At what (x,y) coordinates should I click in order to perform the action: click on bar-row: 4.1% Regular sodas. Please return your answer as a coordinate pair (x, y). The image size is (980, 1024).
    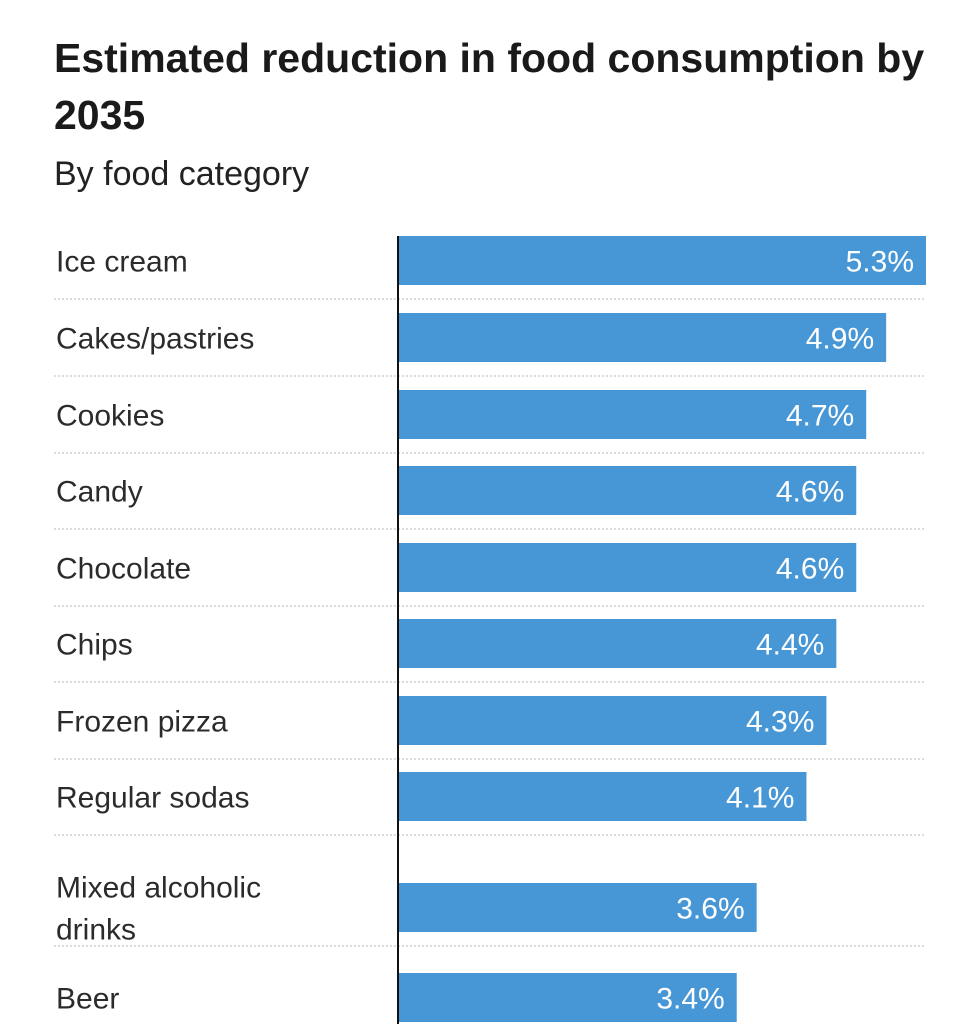
    Looking at the image, I should click on (490, 804).